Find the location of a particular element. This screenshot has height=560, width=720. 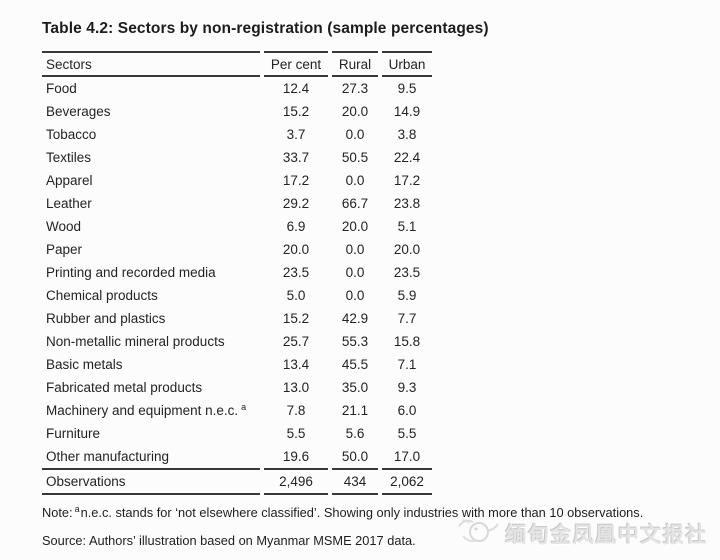

table-row: Textiles 33.7 50.5 22.4 is located at coordinates (237, 157).